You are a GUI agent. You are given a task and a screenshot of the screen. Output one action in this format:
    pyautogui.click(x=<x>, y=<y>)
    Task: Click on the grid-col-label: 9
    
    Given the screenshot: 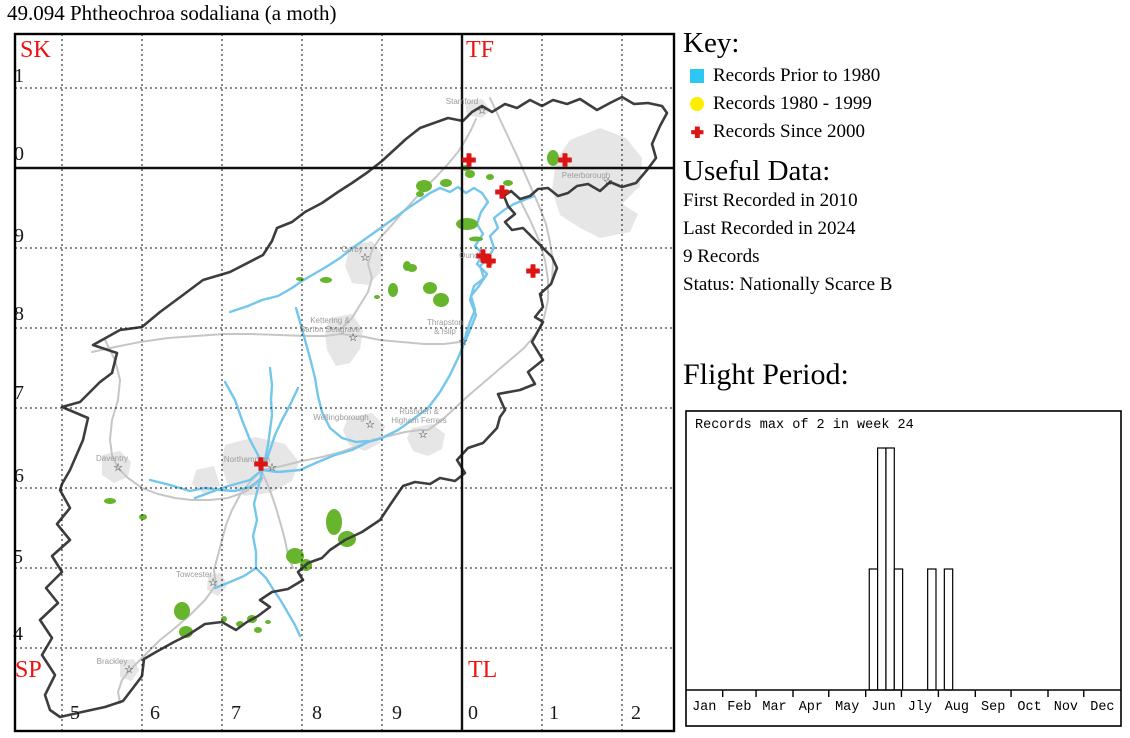 What is the action you would take?
    pyautogui.click(x=397, y=713)
    